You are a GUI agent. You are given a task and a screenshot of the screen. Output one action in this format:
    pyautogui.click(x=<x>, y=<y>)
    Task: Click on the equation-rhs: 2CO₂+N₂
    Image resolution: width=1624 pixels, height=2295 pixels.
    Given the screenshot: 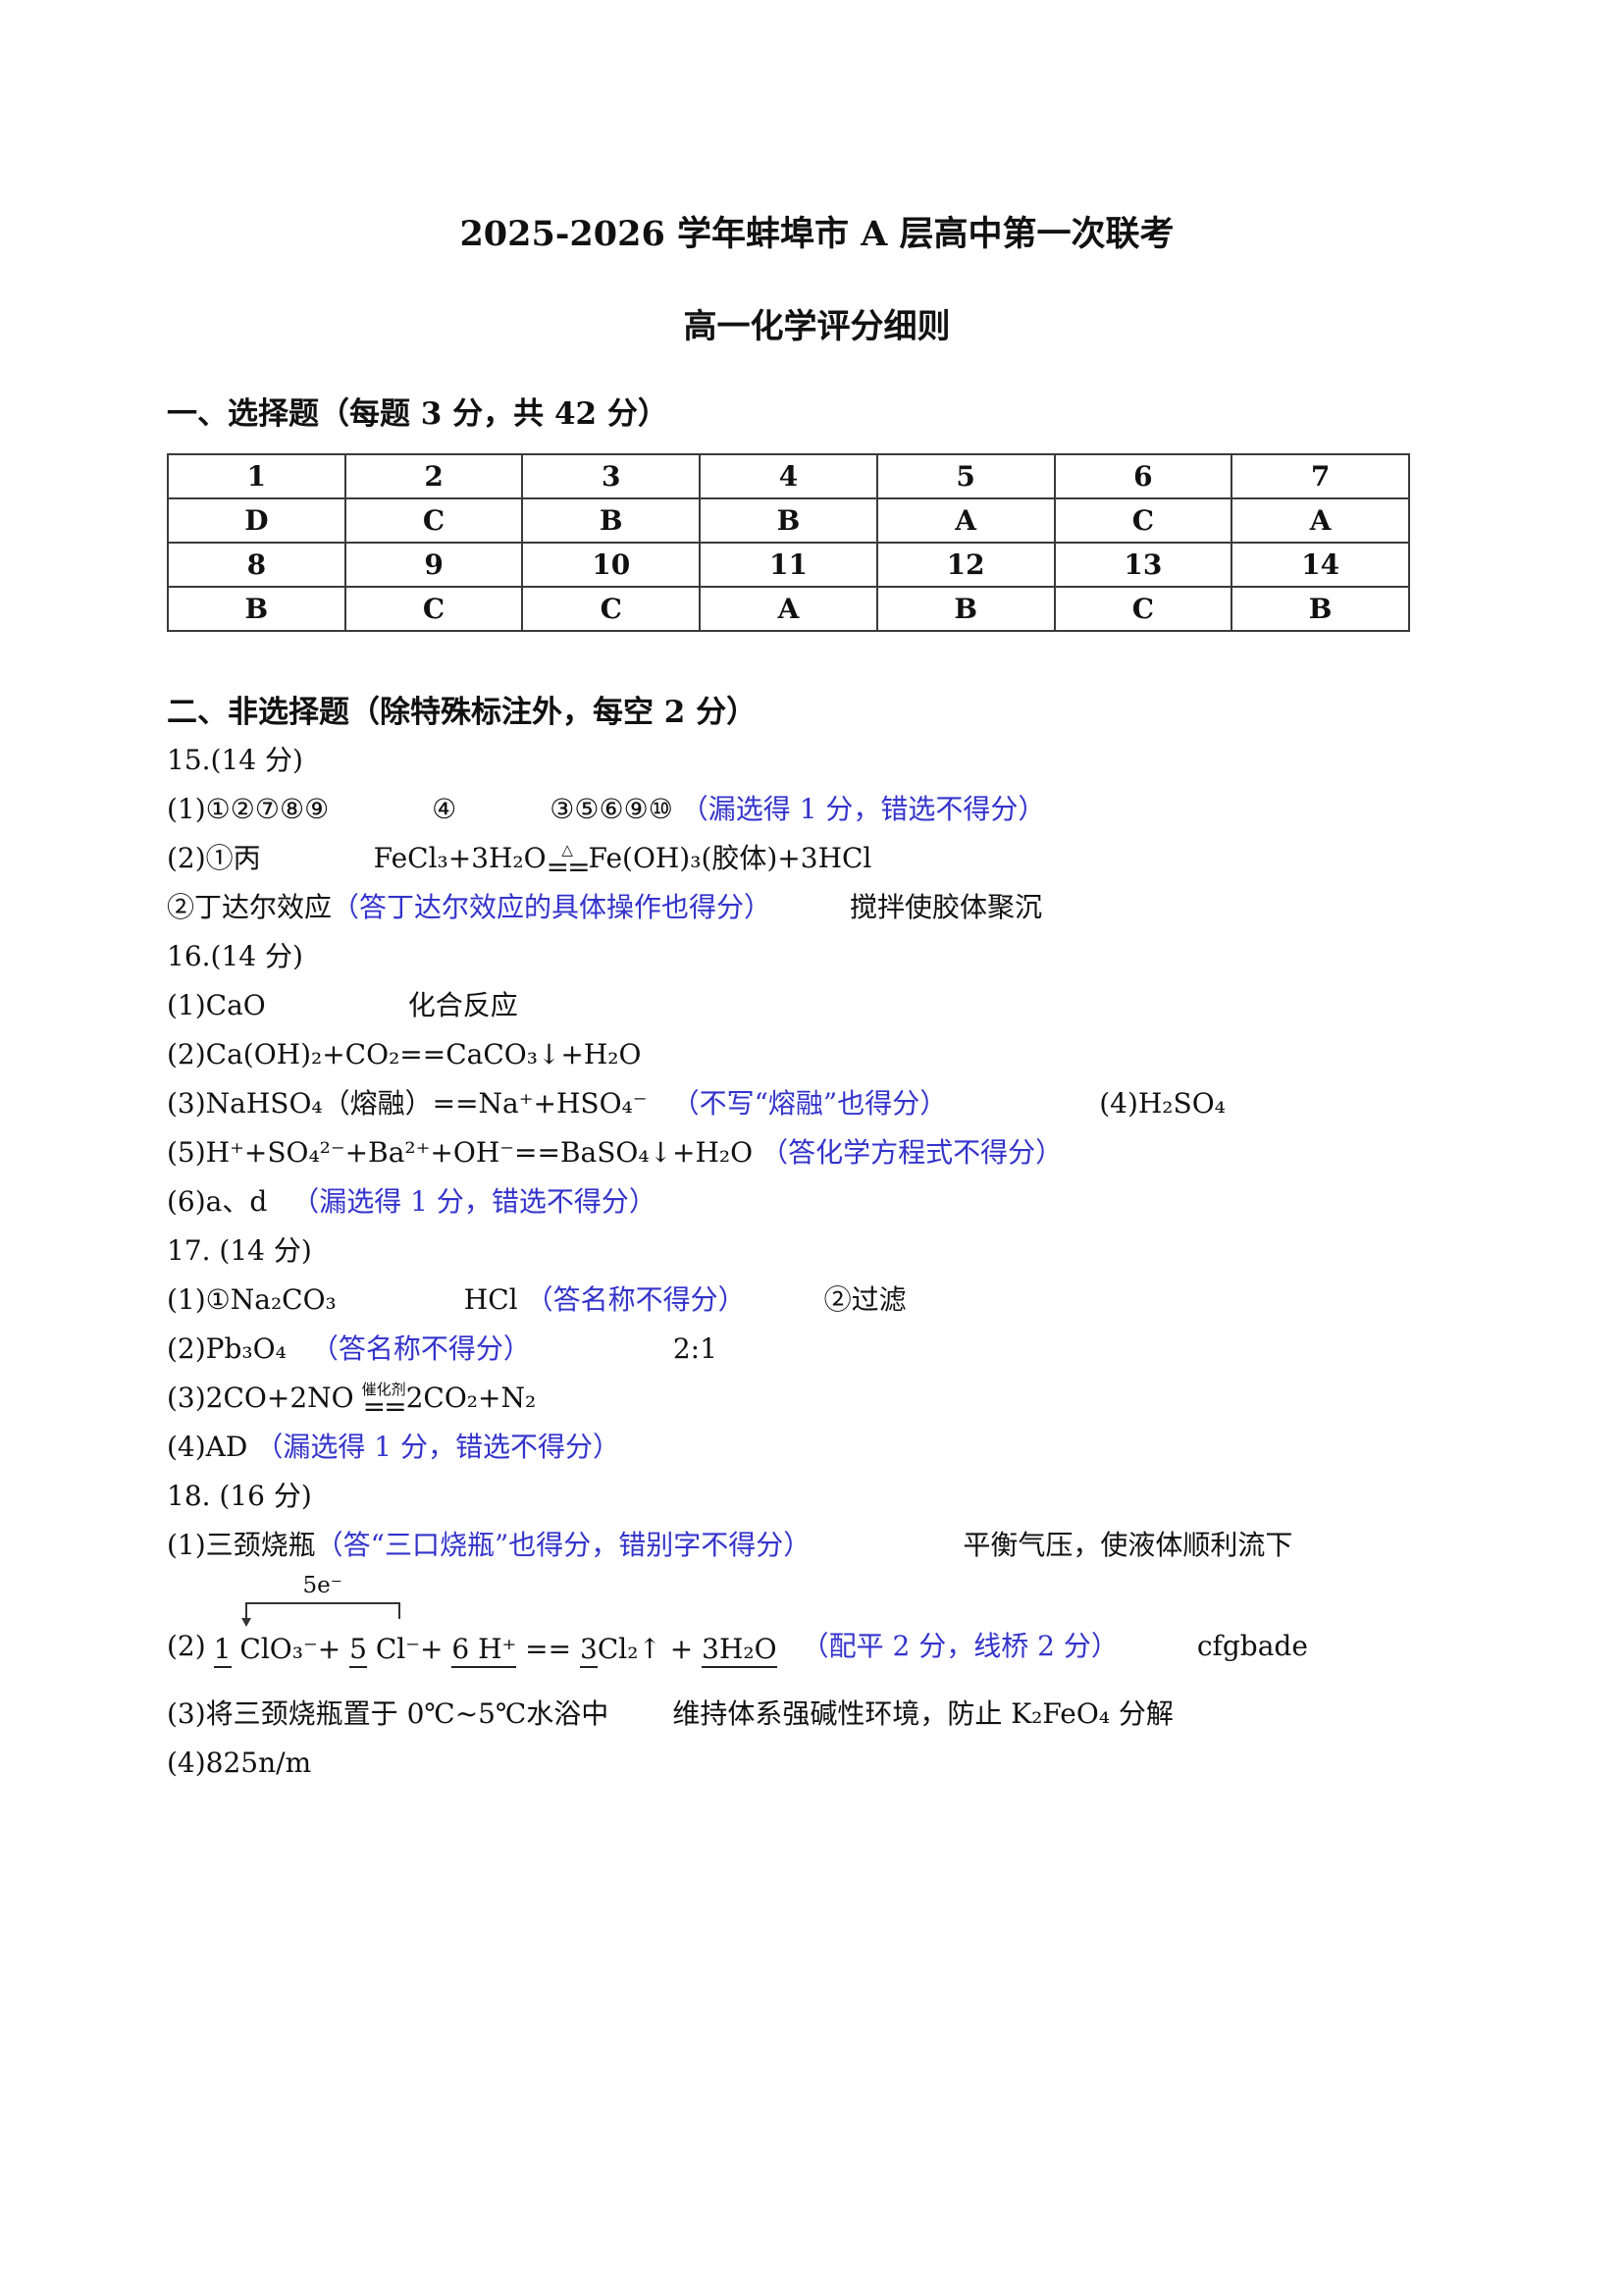 What is the action you would take?
    pyautogui.click(x=471, y=1398)
    